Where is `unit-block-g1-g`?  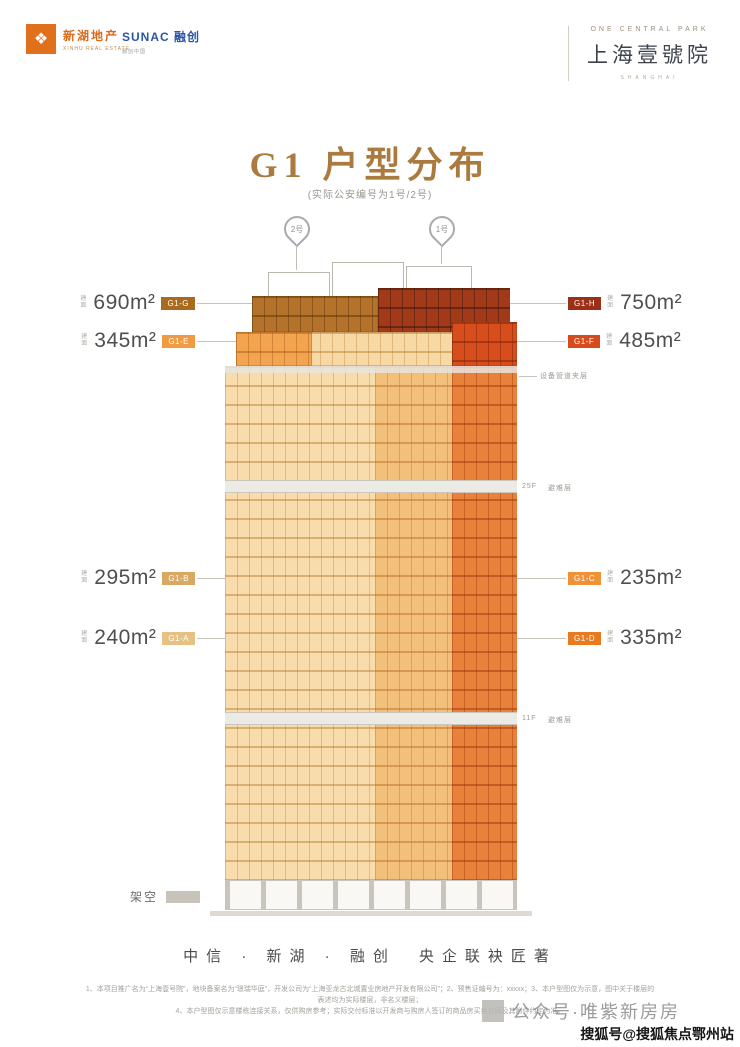 unit-block-g1-g is located at coordinates (315, 314).